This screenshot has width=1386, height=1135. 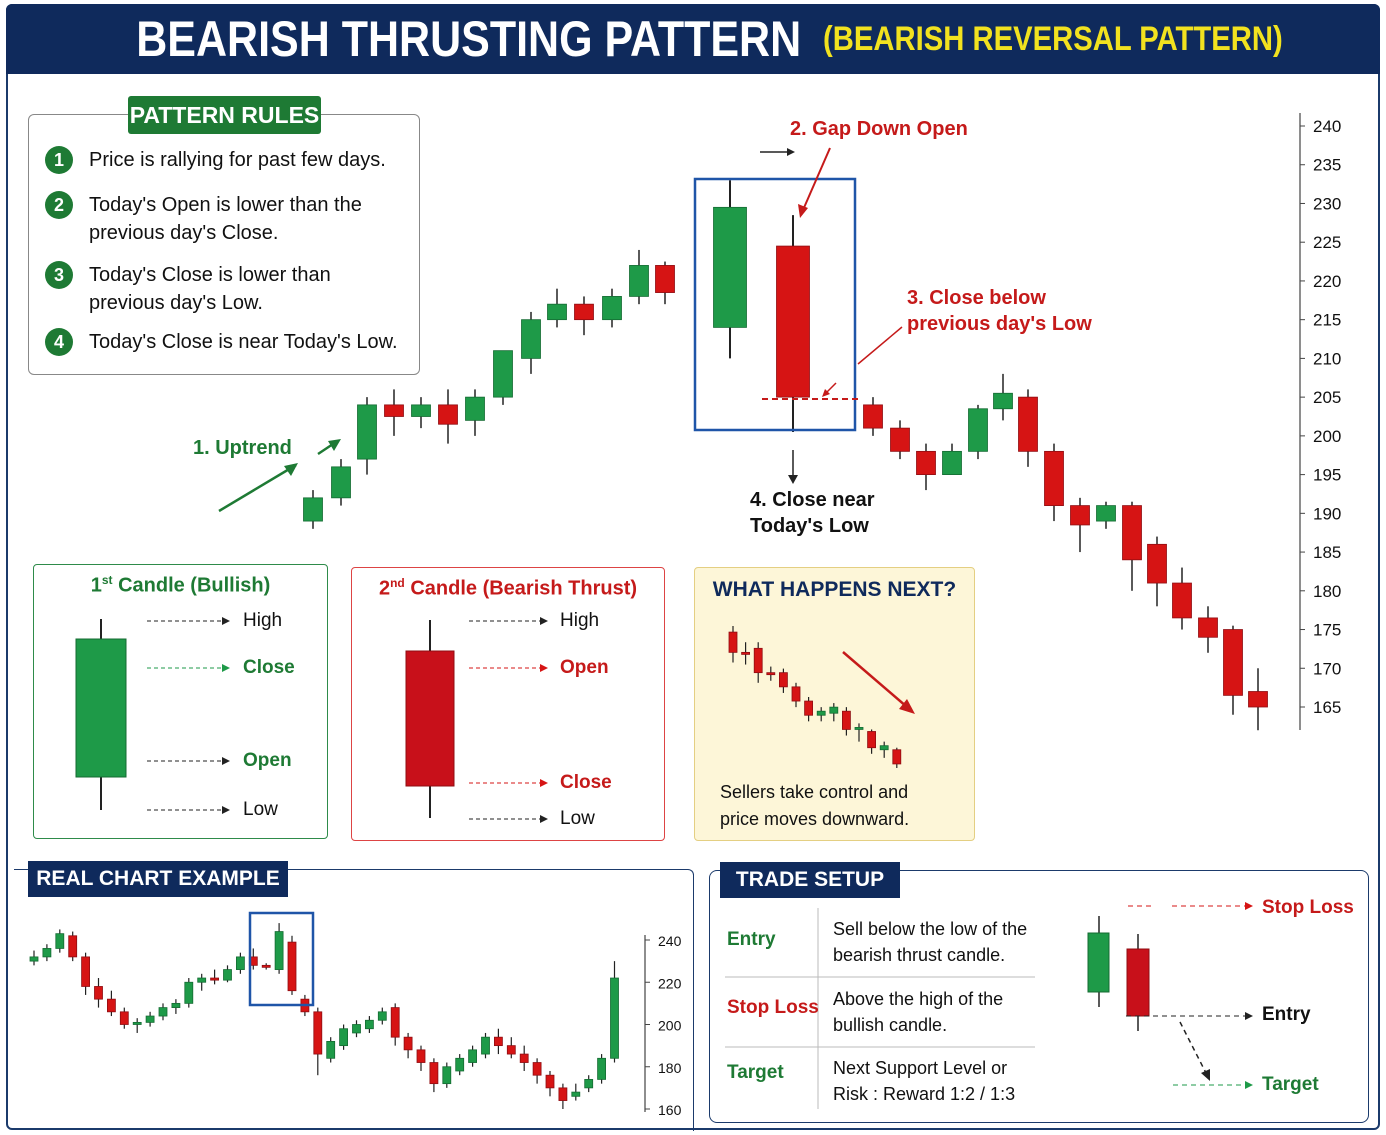 I want to click on close-near-low-arrowhead, so click(x=793, y=479).